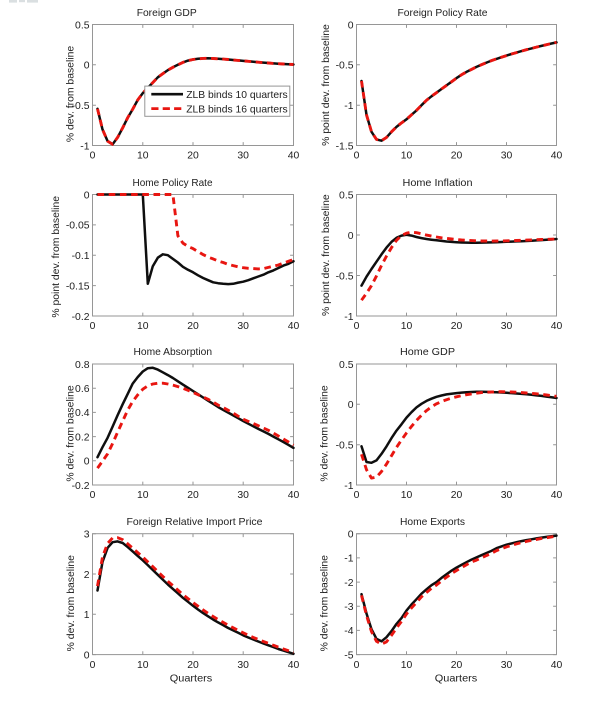 Image resolution: width=600 pixels, height=704 pixels. Describe the element at coordinates (432, 522) in the screenshot. I see `svg-text: Home Exports` at that location.